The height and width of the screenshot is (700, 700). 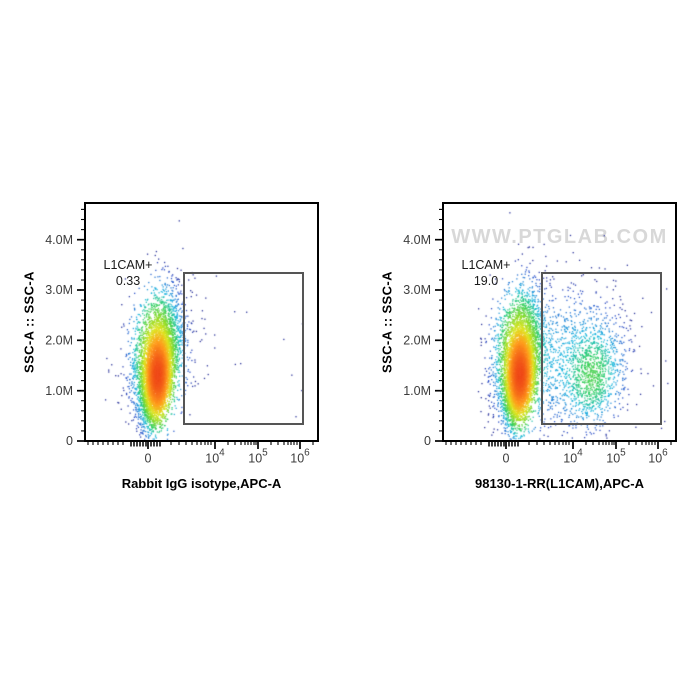 What do you see at coordinates (506, 459) in the screenshot?
I see `x-tick-label: 0` at bounding box center [506, 459].